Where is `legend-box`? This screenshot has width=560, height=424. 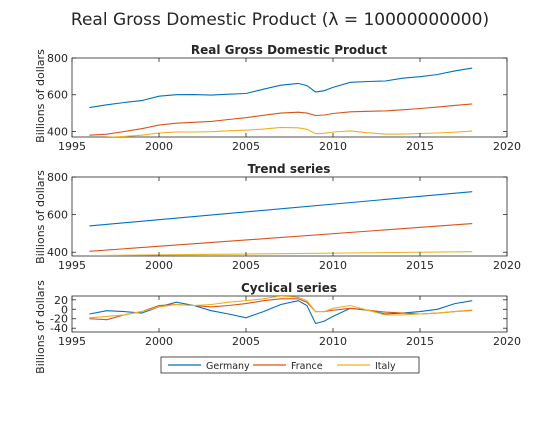
legend-box is located at coordinates (290, 365).